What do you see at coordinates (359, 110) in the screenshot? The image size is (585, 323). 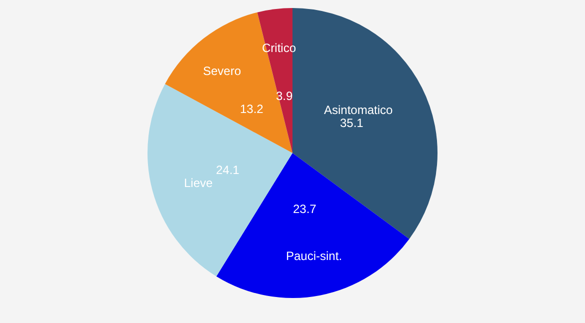 I see `slice-label: Asintomatico` at bounding box center [359, 110].